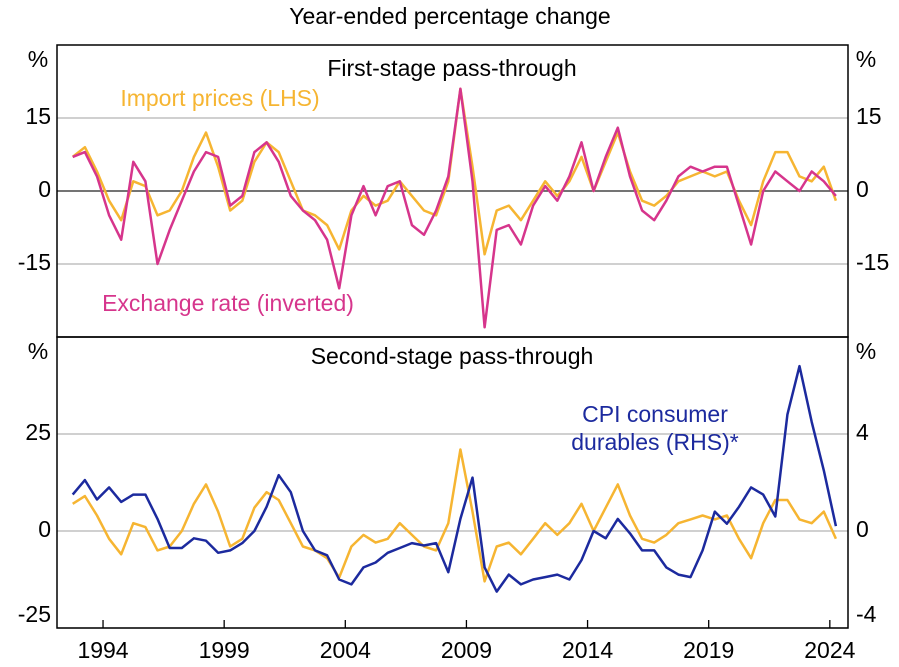 This screenshot has width=899, height=667. Describe the element at coordinates (102, 650) in the screenshot. I see `x-tick-label: 1994` at that location.